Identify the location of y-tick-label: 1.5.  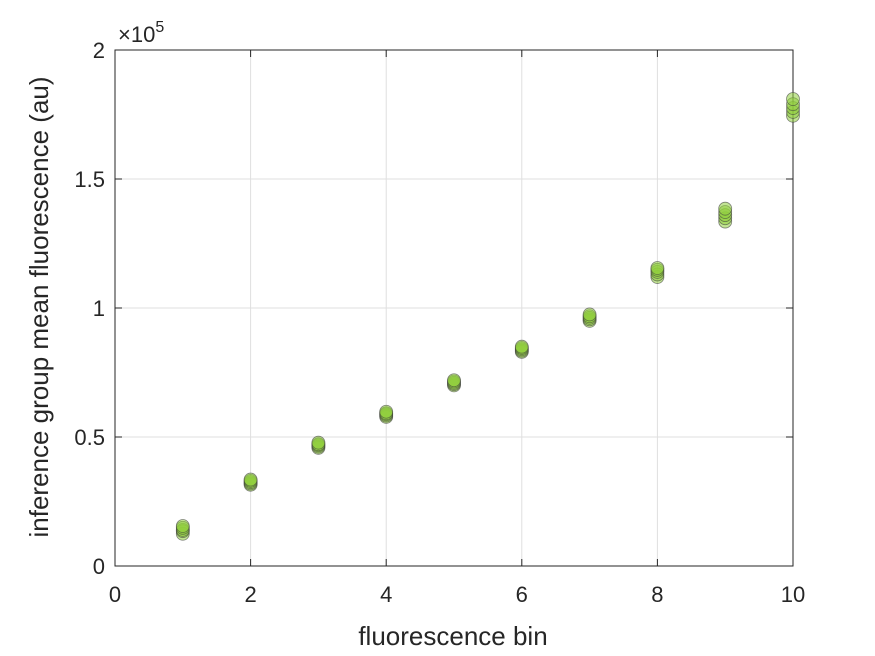
(89, 179).